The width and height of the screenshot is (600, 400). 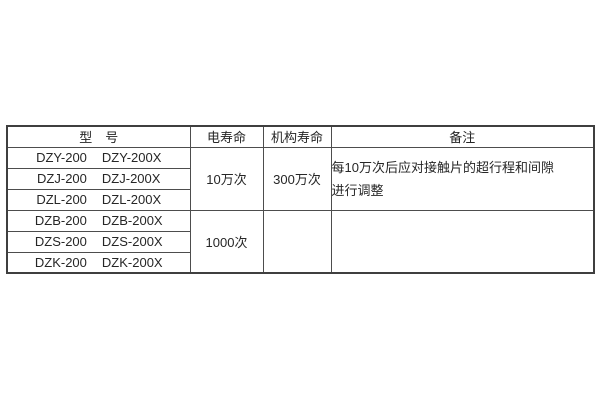 What do you see at coordinates (132, 241) in the screenshot?
I see `model-name-x: DZS-200X` at bounding box center [132, 241].